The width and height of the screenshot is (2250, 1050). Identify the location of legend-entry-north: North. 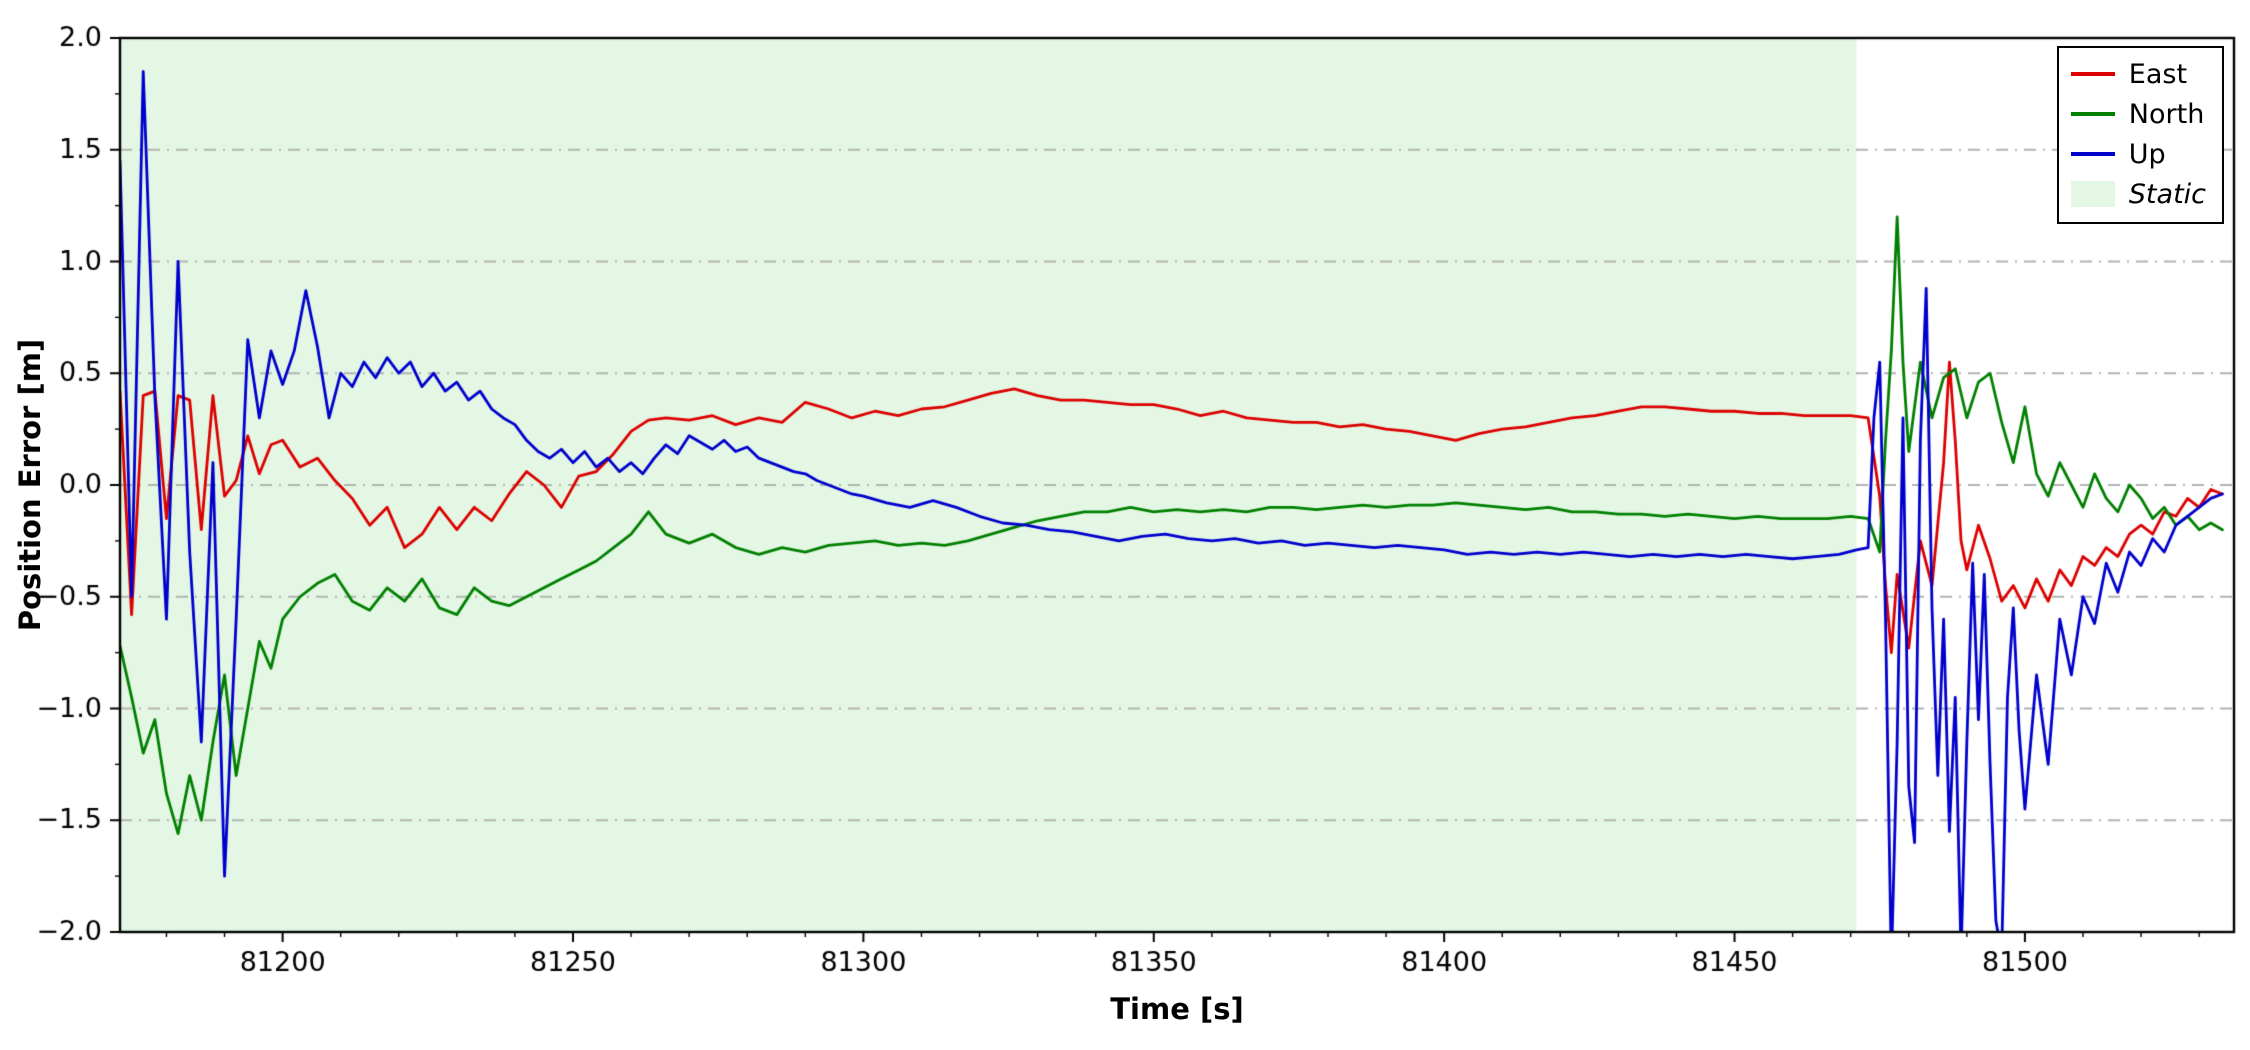
(2138, 114).